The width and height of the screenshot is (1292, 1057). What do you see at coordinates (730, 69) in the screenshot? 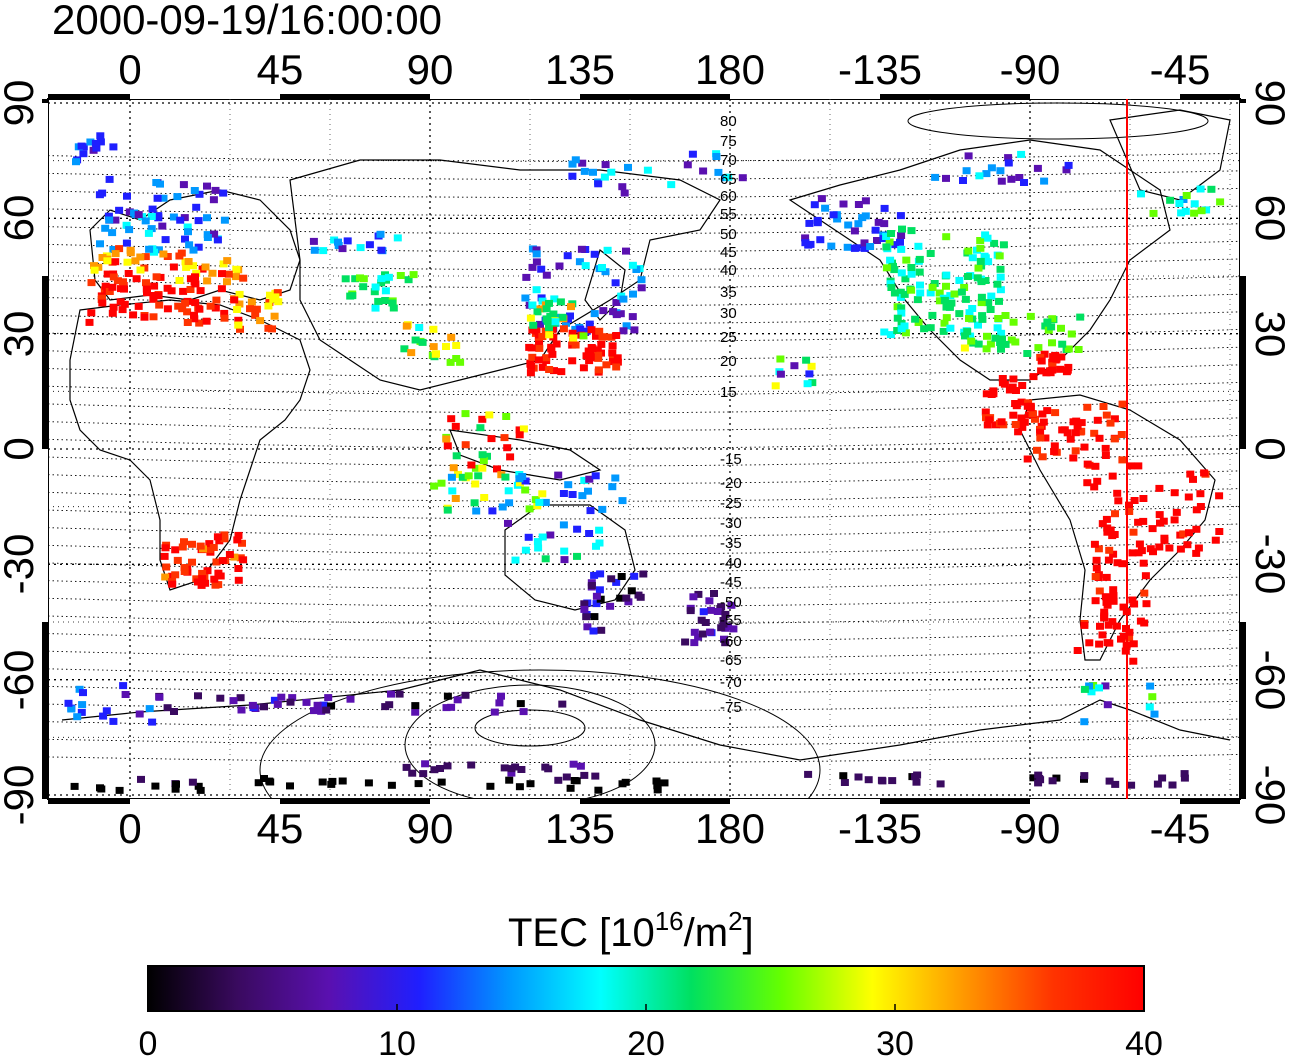
I see `lon-tick-label-top: 180` at bounding box center [730, 69].